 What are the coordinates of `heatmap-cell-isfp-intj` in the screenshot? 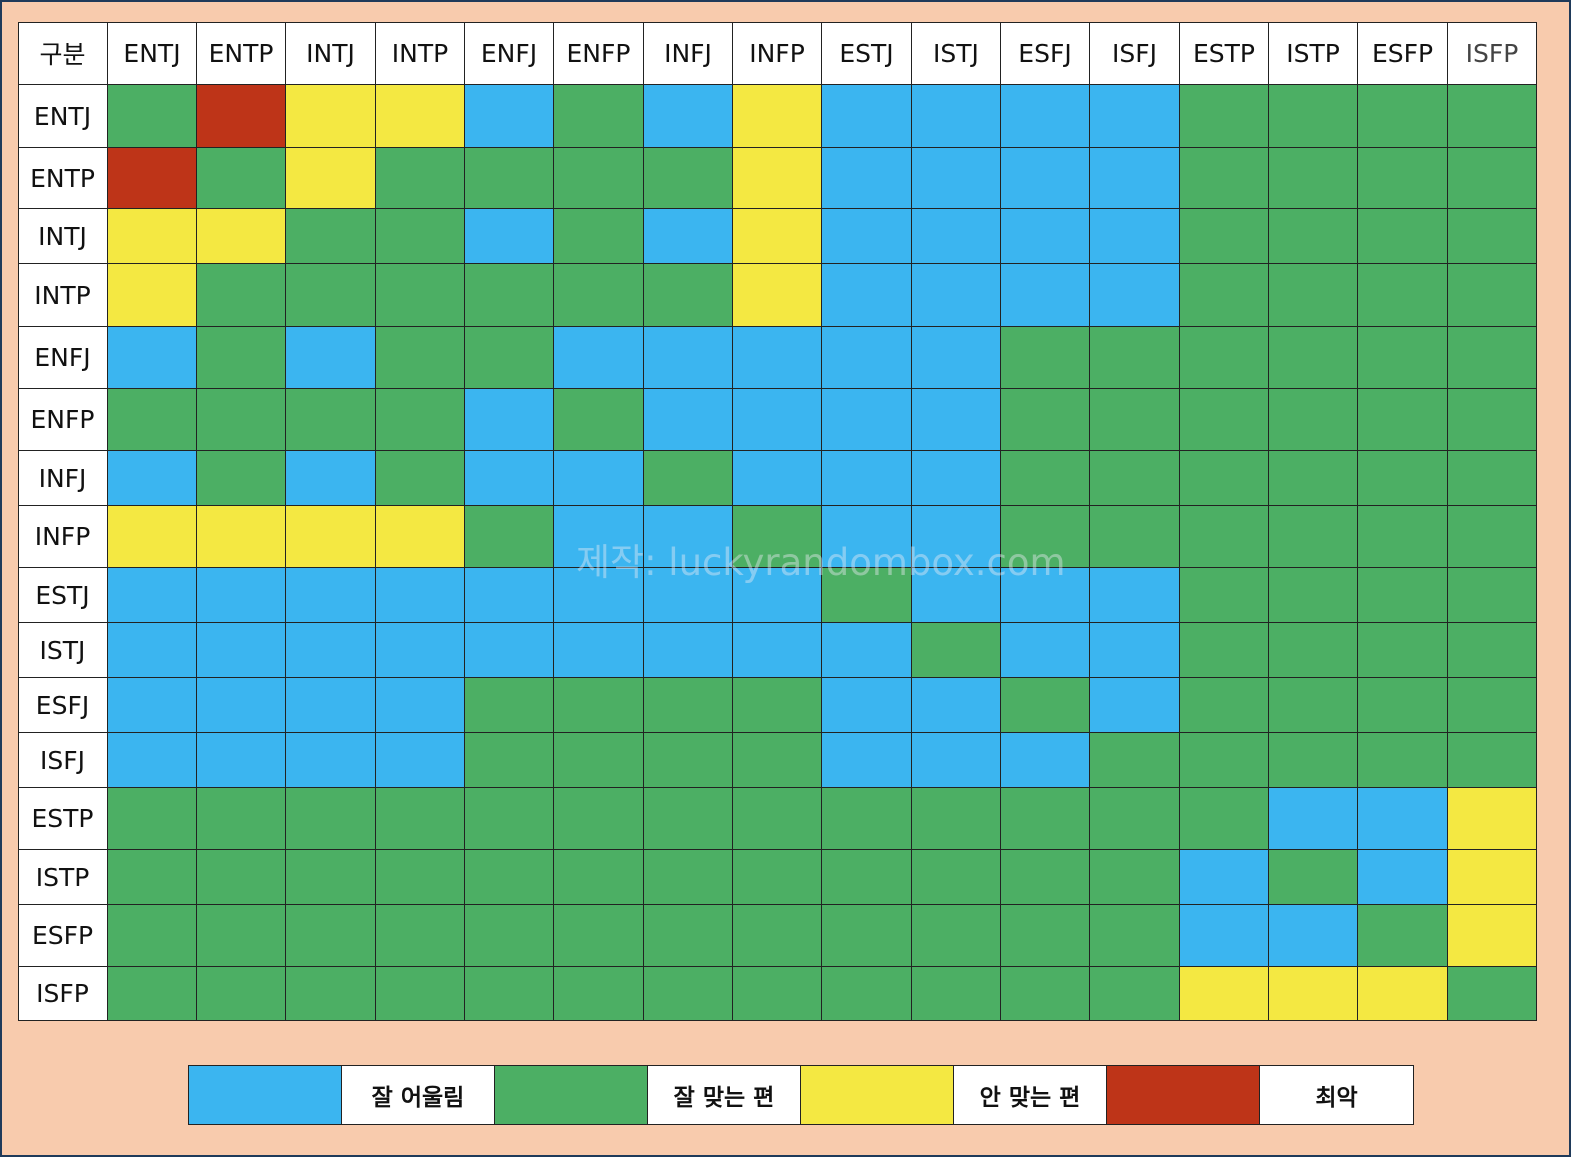 It's located at (331, 994).